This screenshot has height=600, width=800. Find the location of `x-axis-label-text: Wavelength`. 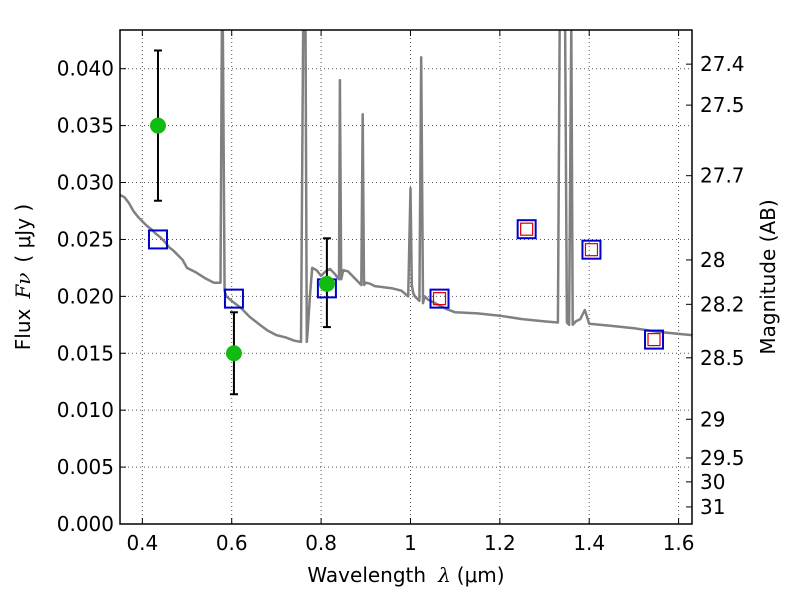

x-axis-label-text: Wavelength is located at coordinates (366, 575).